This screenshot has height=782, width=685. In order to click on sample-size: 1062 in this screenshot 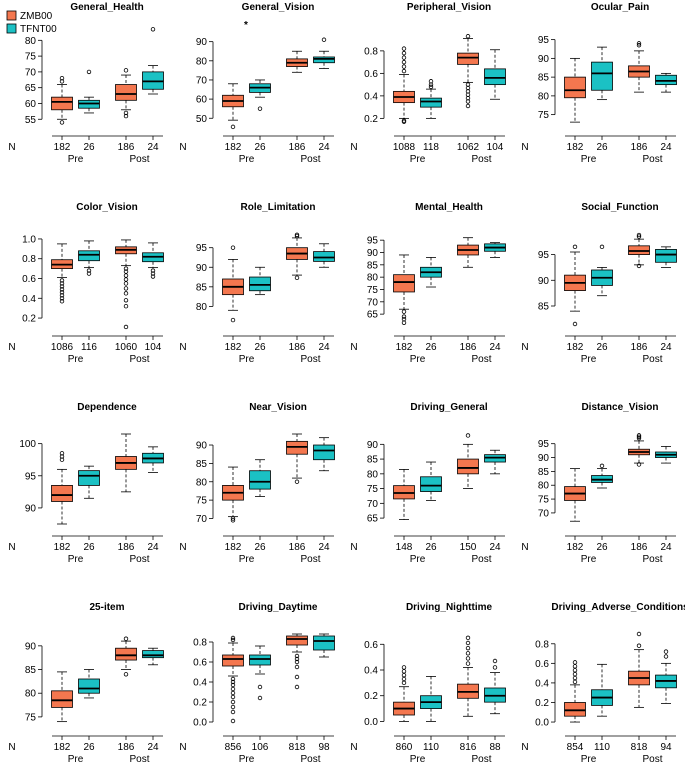, I will do `click(468, 147)`.